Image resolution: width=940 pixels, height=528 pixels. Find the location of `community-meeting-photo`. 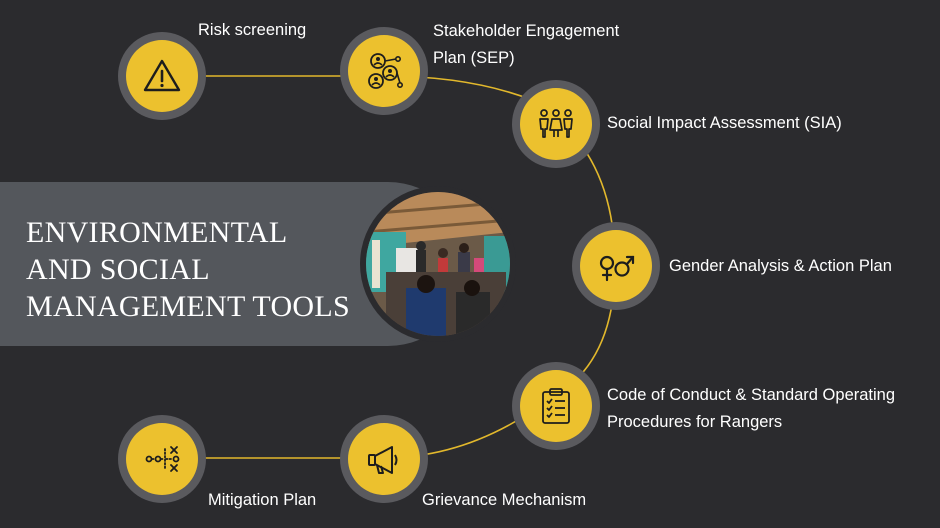

community-meeting-photo is located at coordinates (438, 264).